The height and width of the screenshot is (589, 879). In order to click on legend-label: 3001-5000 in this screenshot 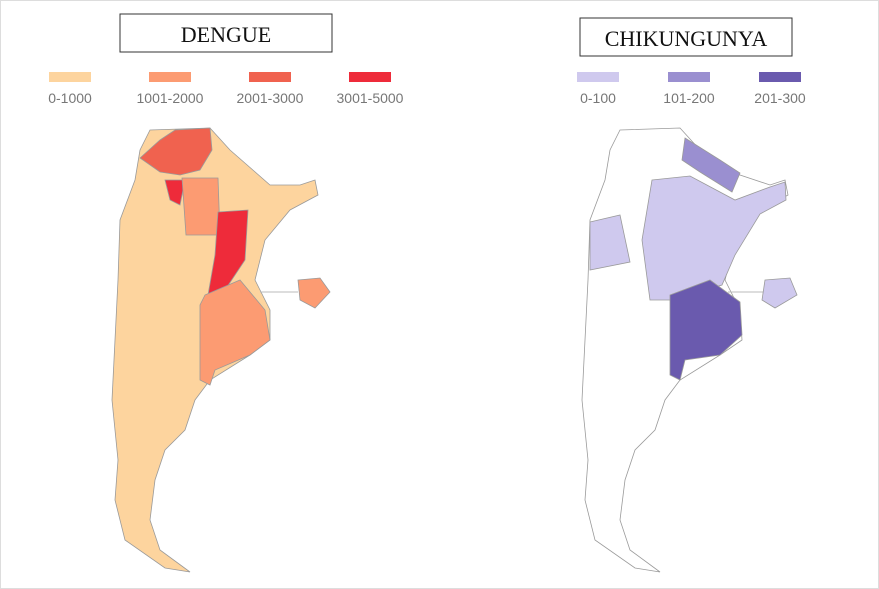, I will do `click(370, 98)`.